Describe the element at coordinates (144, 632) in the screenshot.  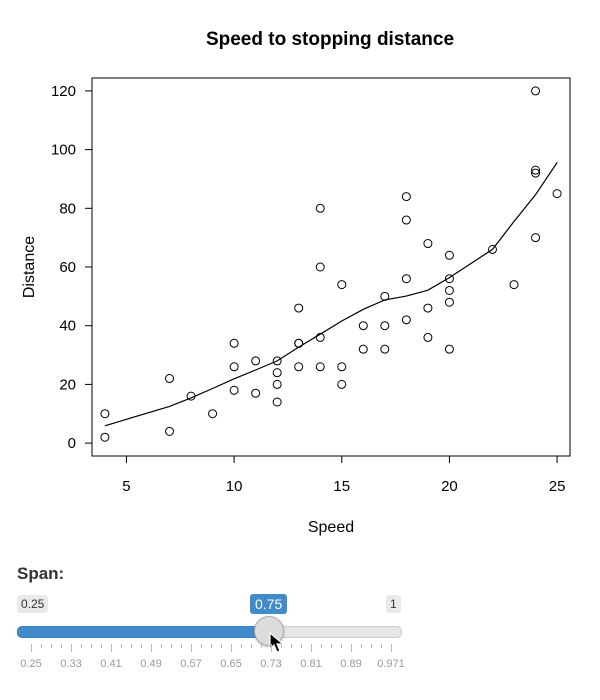
I see `slider-fill` at that location.